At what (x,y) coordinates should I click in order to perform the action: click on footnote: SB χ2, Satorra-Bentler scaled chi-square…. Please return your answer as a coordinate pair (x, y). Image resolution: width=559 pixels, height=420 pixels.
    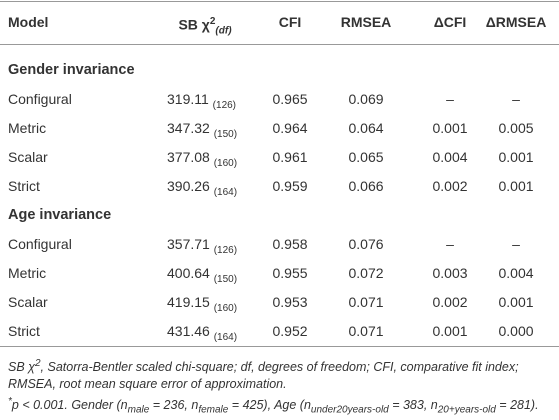
    Looking at the image, I should click on (280, 387).